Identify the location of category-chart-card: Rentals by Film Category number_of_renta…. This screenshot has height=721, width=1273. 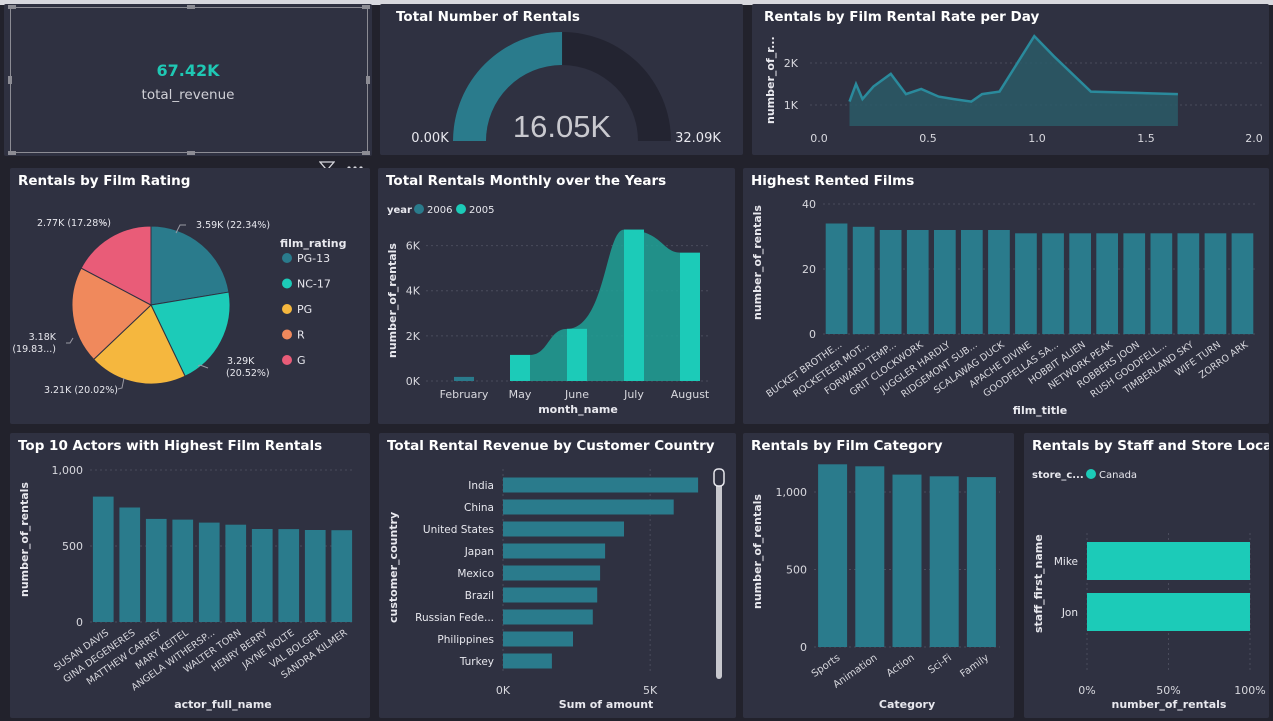
(878, 575).